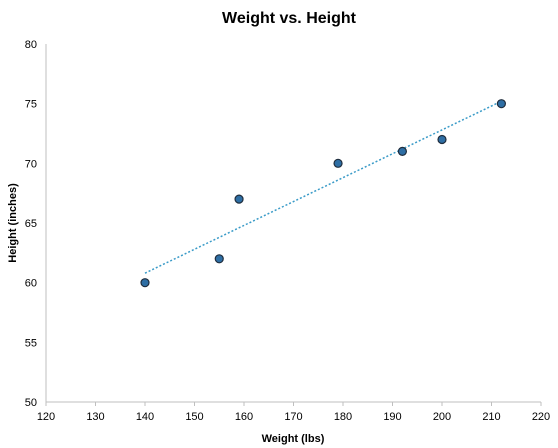 This screenshot has width=558, height=448. What do you see at coordinates (293, 417) in the screenshot?
I see `x-tick-label: 170` at bounding box center [293, 417].